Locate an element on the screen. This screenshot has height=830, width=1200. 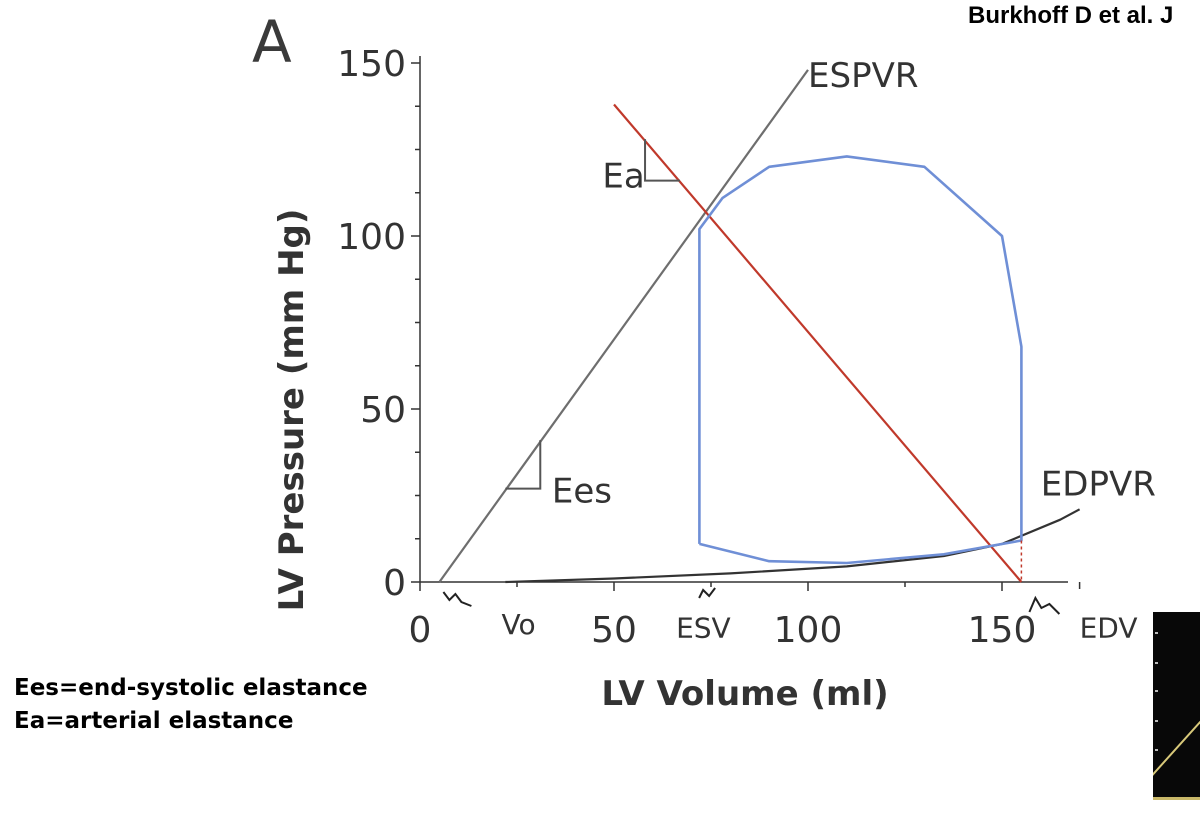
y-ticks: 0 50 100 150 is located at coordinates (378, 324).